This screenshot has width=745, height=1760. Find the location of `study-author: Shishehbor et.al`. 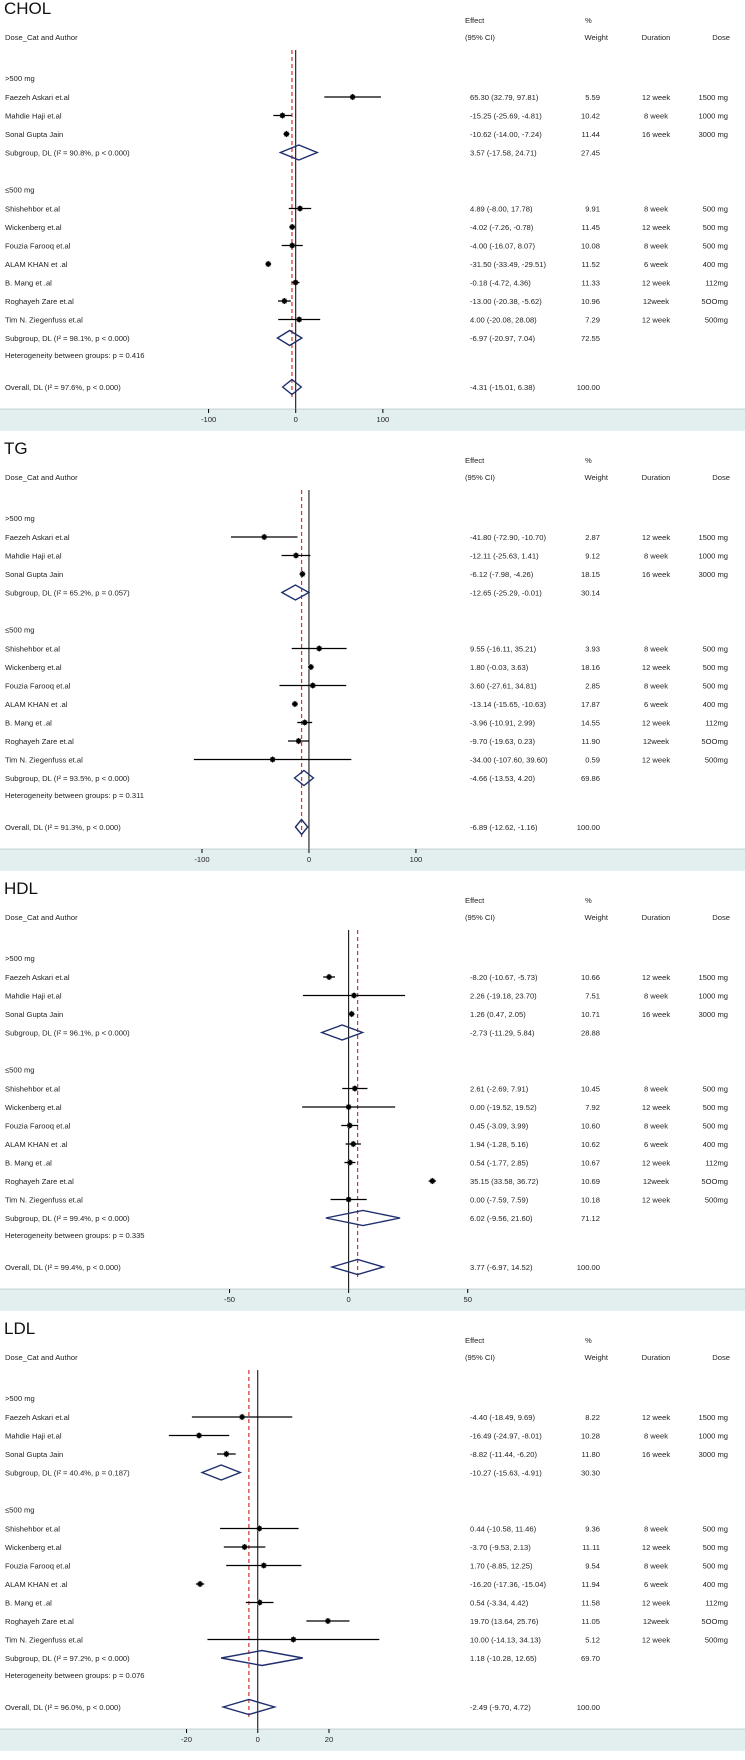

study-author: Shishehbor et.al is located at coordinates (32, 649).